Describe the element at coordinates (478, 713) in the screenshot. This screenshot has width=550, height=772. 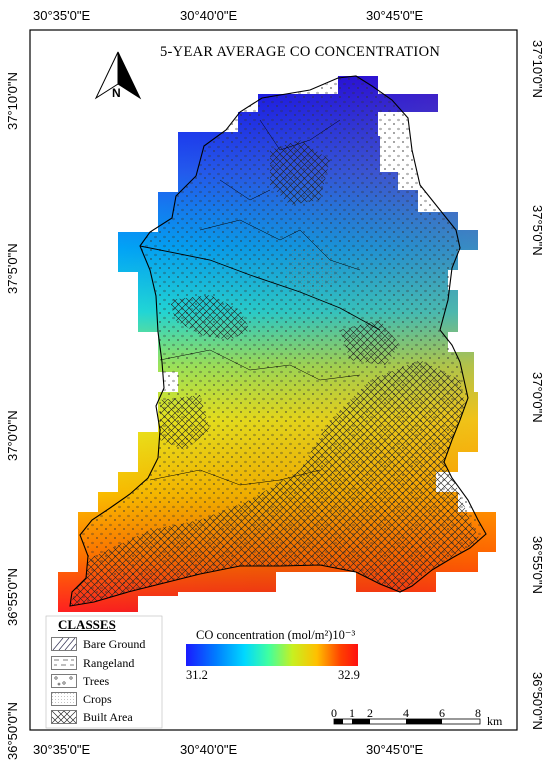
I see `scale-label: 8` at that location.